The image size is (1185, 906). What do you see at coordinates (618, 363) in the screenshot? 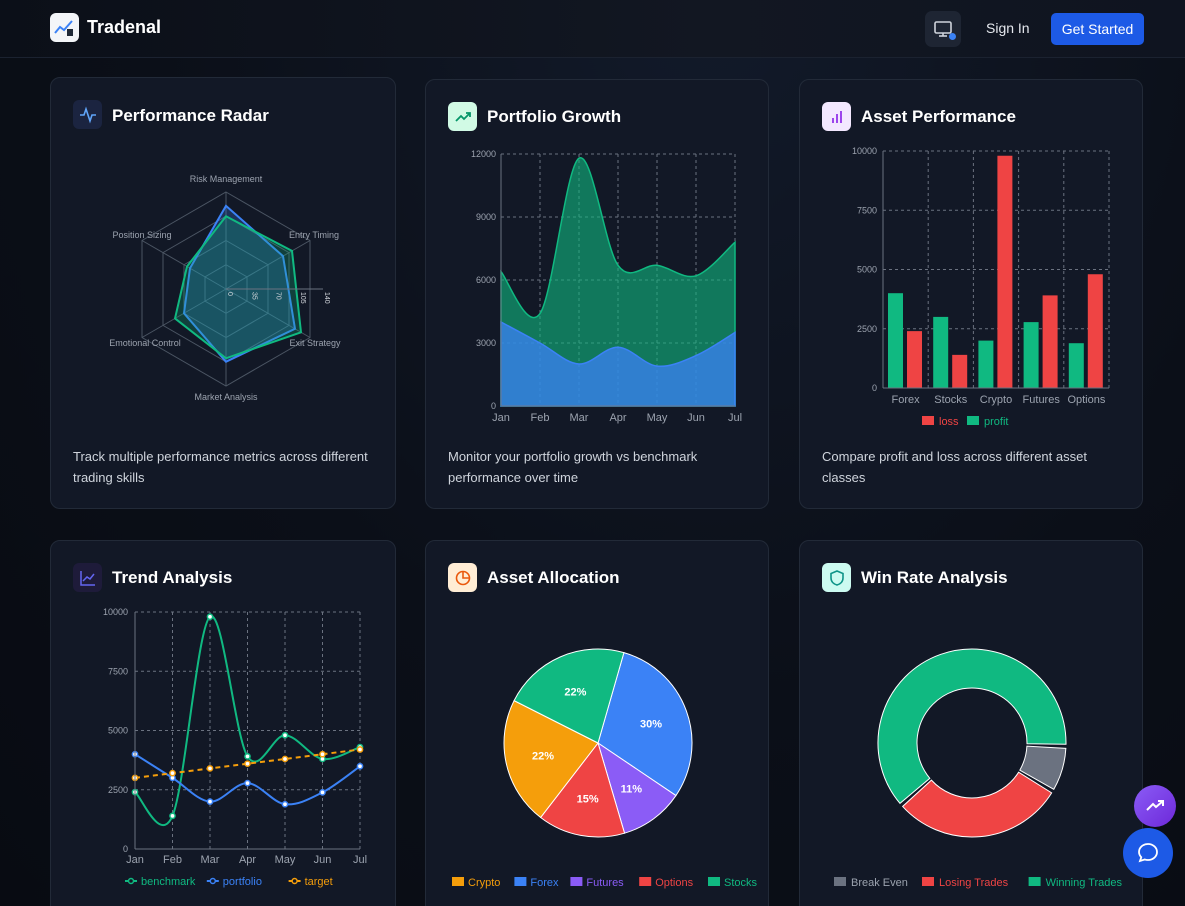
I see `area-series-portfolio` at bounding box center [618, 363].